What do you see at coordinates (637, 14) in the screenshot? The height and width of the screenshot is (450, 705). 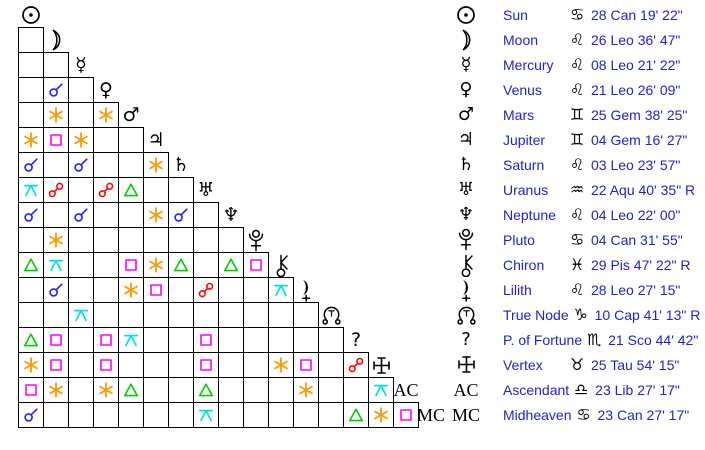 I see `planet-position: 28 Can 19' 22"` at bounding box center [637, 14].